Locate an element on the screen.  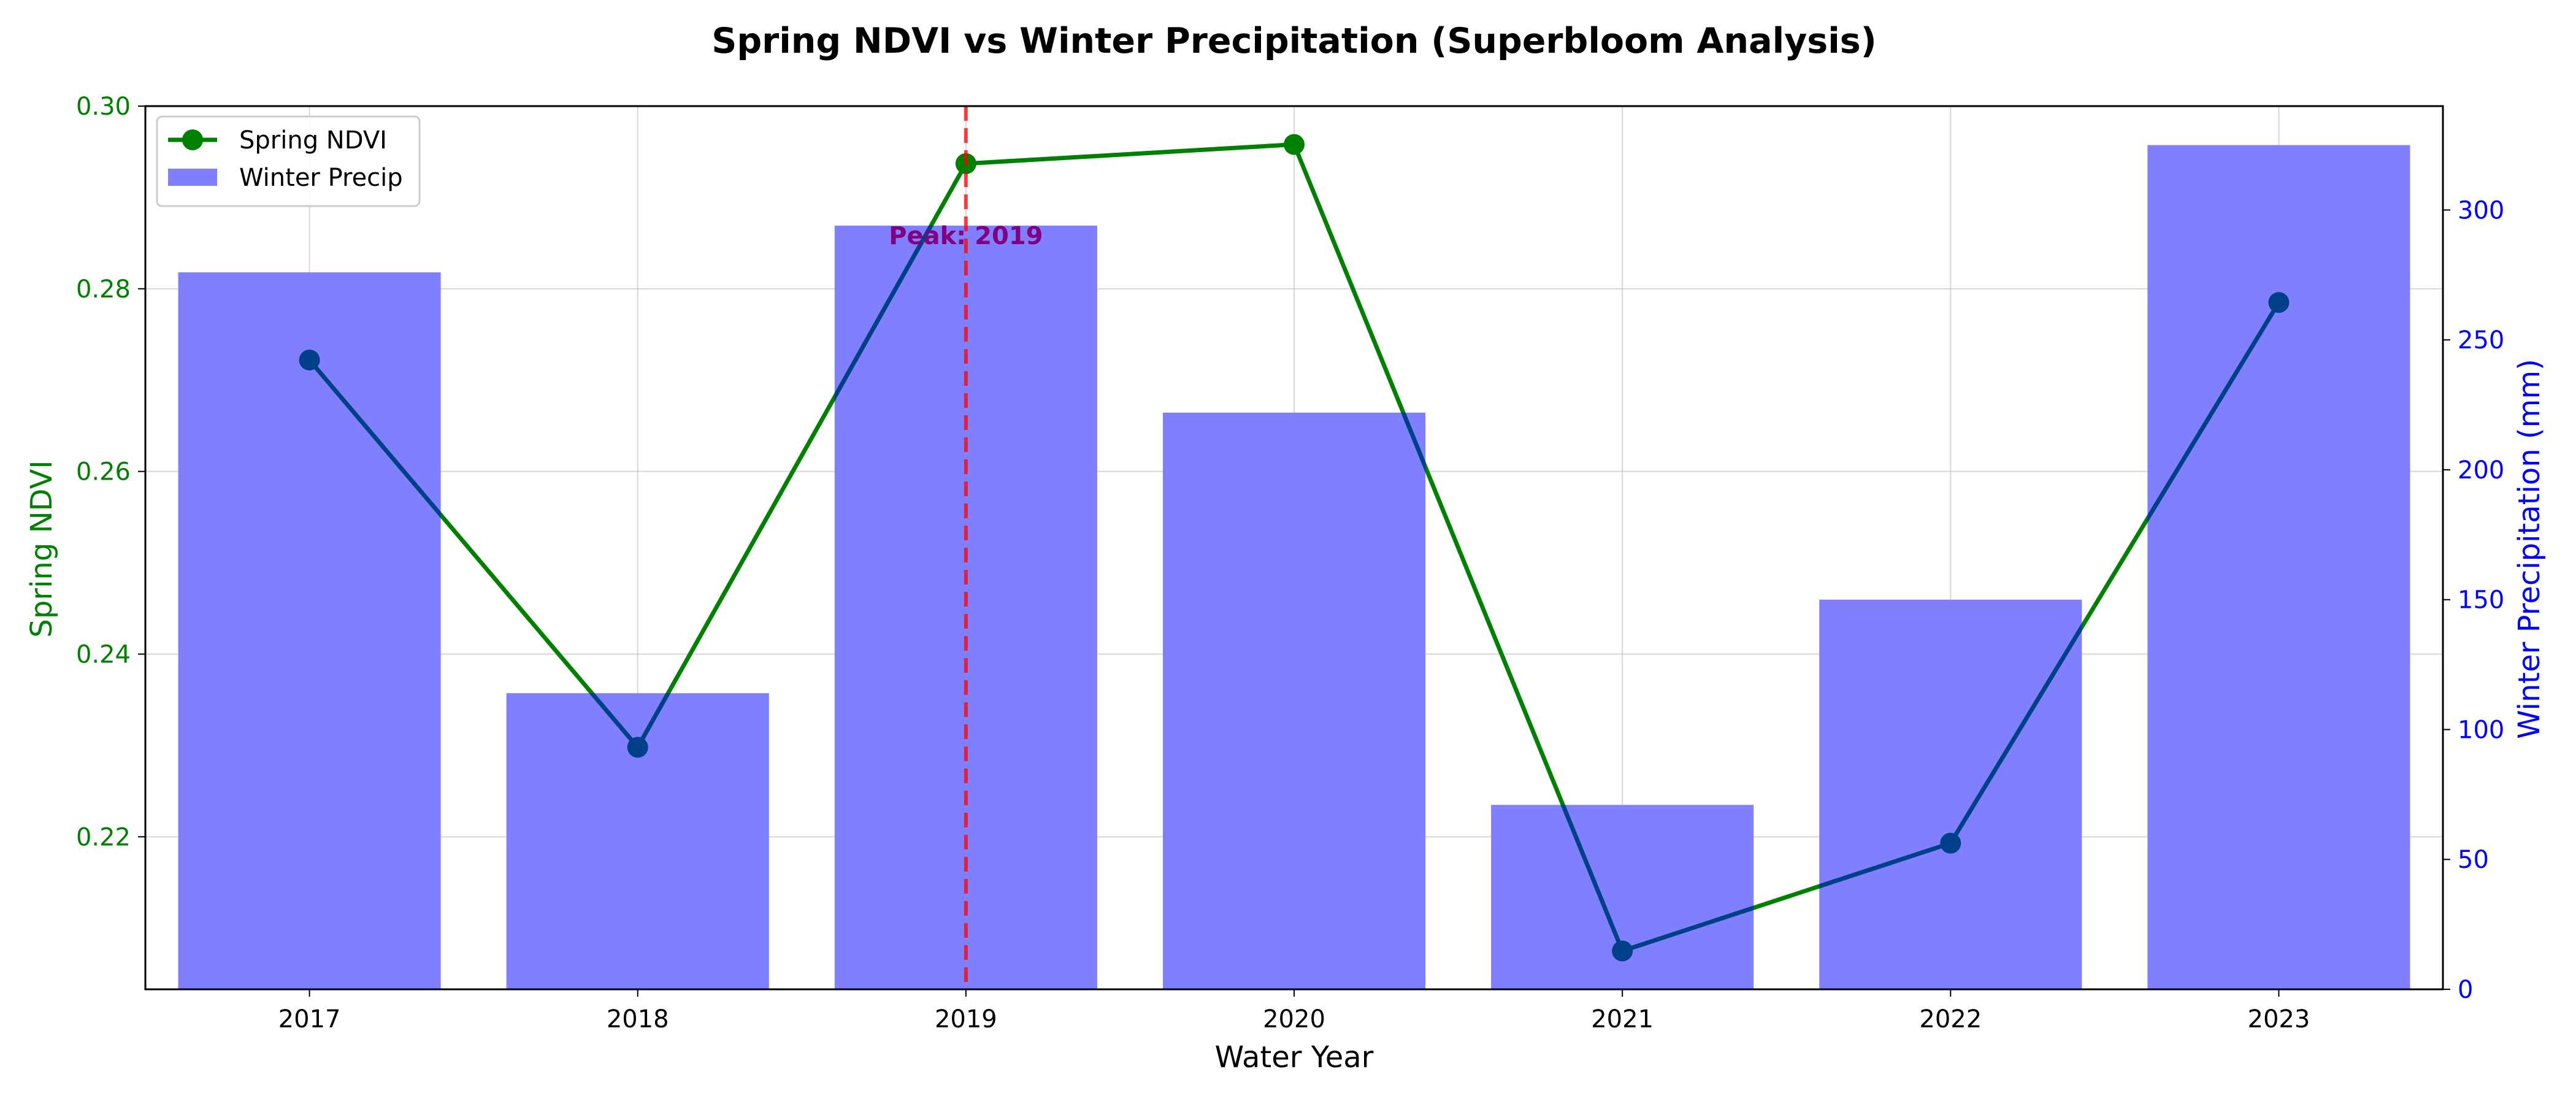
right-y-tick-label: 0 is located at coordinates (2465, 990).